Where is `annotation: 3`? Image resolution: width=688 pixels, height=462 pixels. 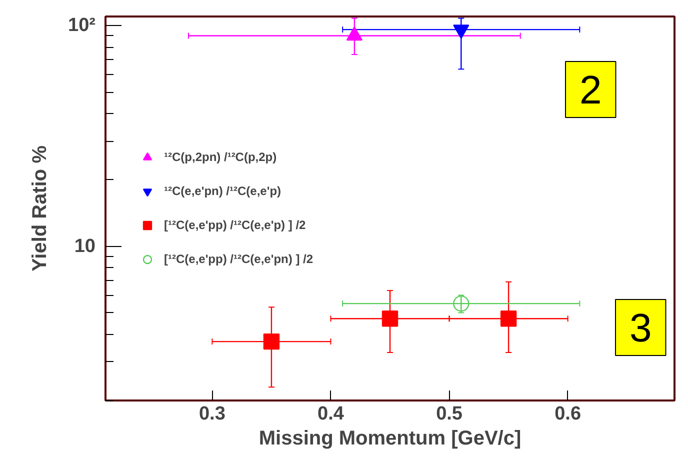
annotation: 3 is located at coordinates (641, 328).